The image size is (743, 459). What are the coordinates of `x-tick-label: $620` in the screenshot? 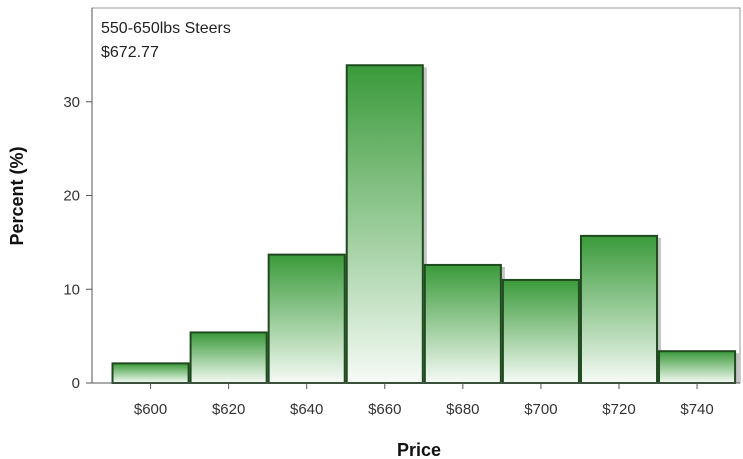 It's located at (228, 409).